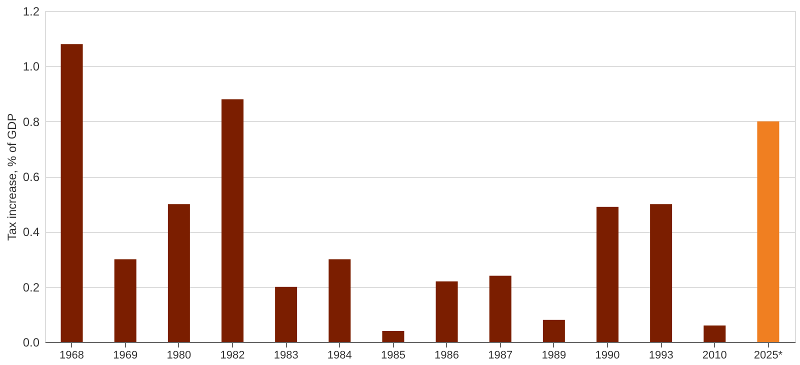 This screenshot has width=800, height=365. What do you see at coordinates (339, 356) in the screenshot?
I see `x-tick-label: 1984` at bounding box center [339, 356].